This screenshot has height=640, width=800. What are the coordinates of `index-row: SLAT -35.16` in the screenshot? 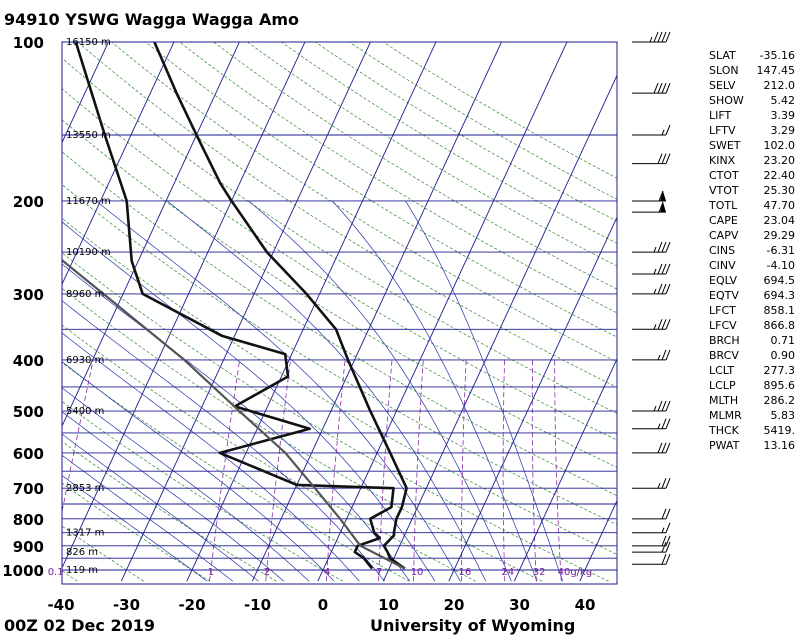 It's located at (752, 55).